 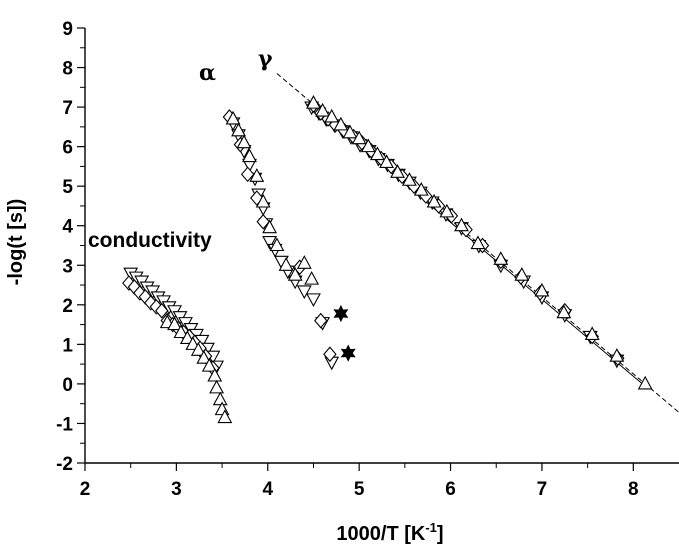 What do you see at coordinates (67, 266) in the screenshot?
I see `y-tick-label: 3` at bounding box center [67, 266].